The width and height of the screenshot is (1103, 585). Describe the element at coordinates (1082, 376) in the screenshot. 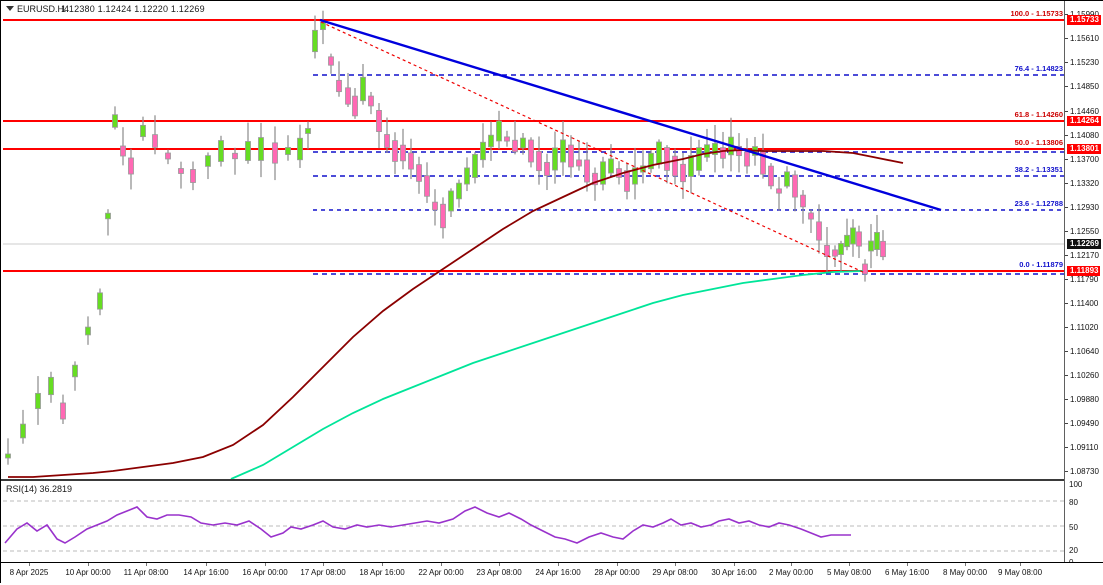

I see `price-tick: 1.10260` at that location.